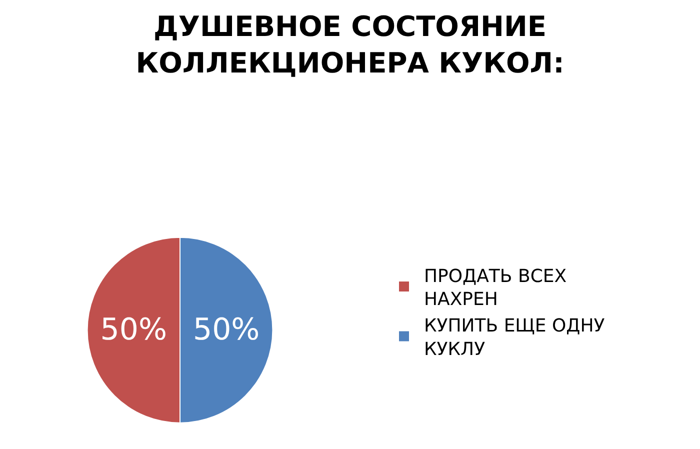  I want to click on legend-label: ПРОДАТЬ ВСЕХ НАХРЕН, so click(495, 288).